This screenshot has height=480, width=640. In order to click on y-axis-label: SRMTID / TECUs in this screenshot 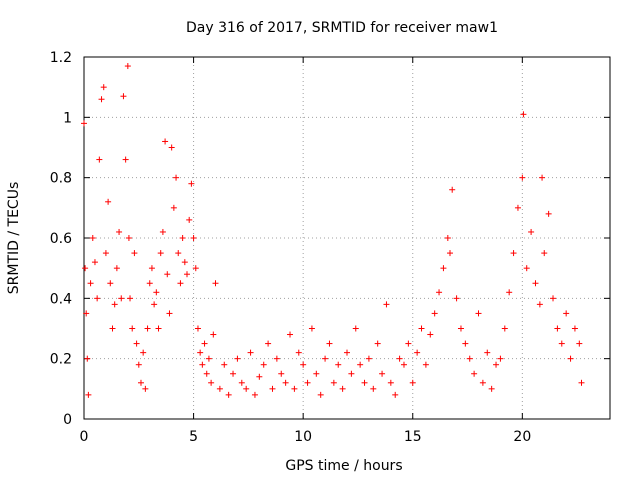, I will do `click(14, 238)`.